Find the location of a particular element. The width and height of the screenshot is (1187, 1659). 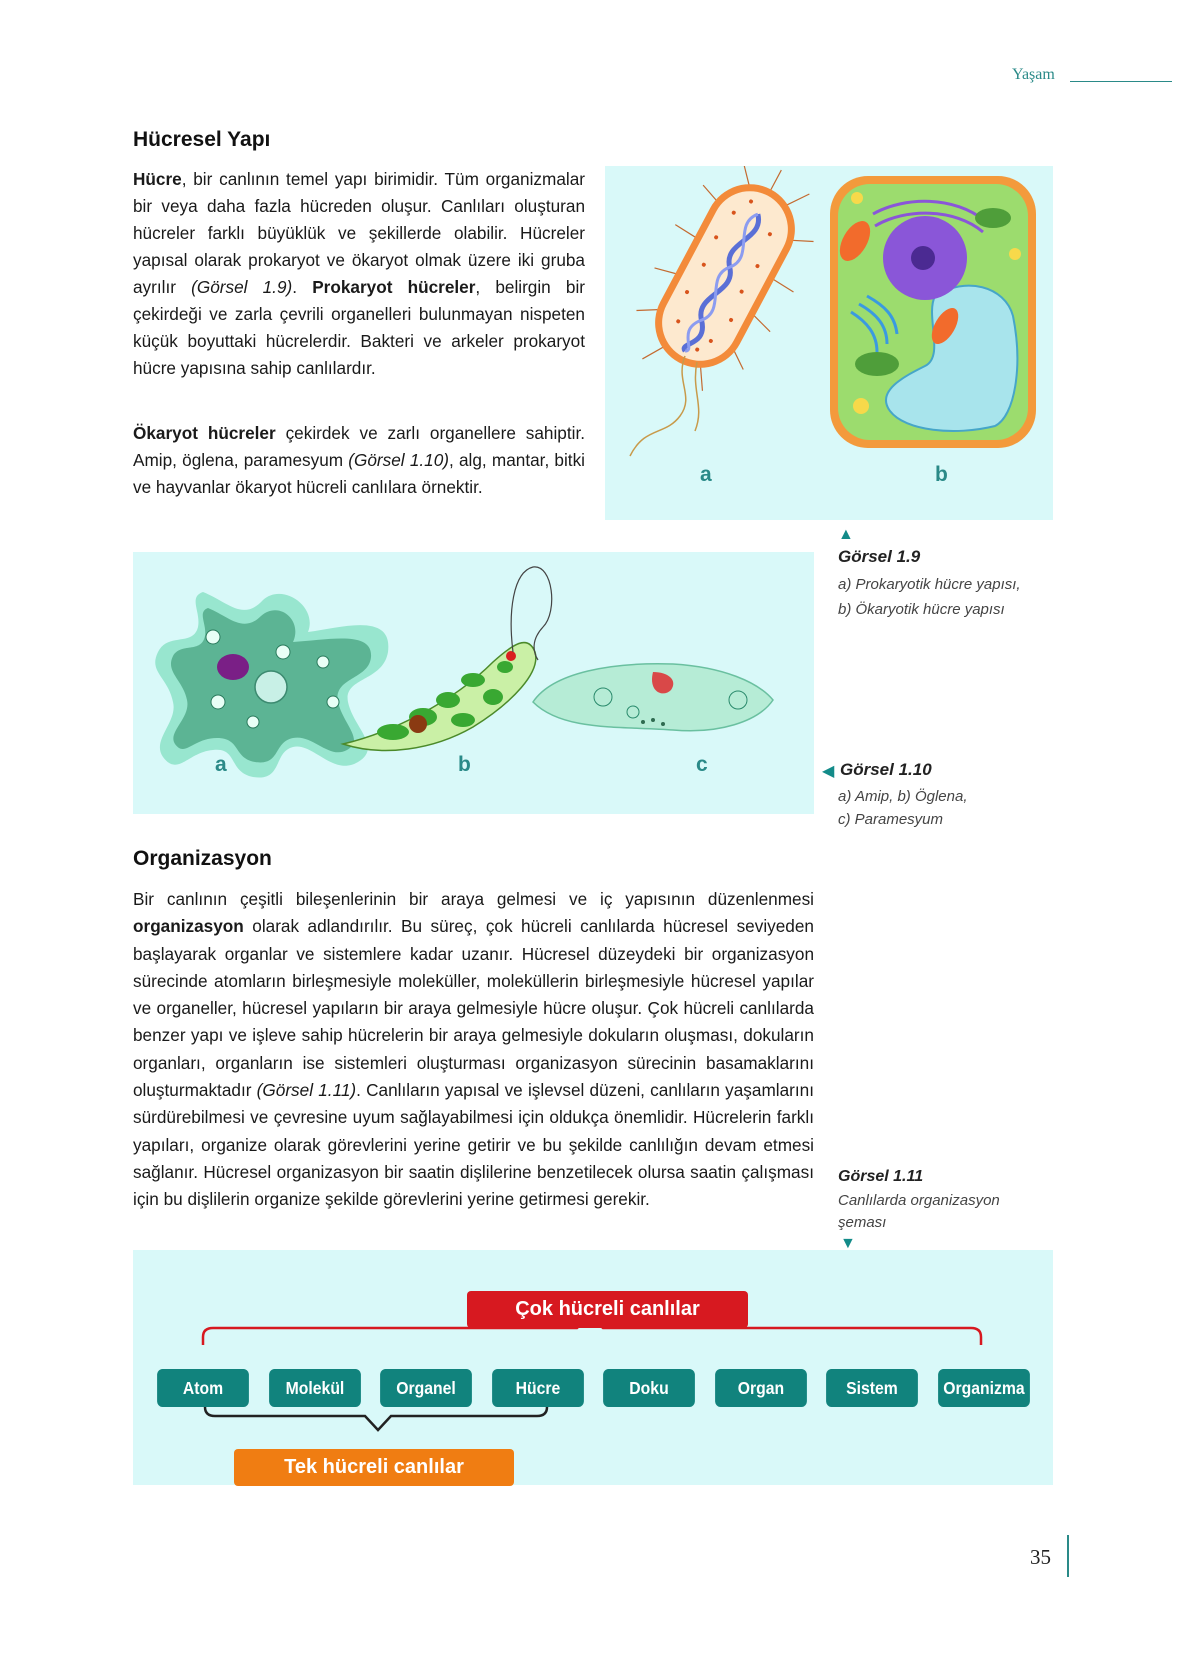

figure-1-9-label-a: a is located at coordinates (706, 474).